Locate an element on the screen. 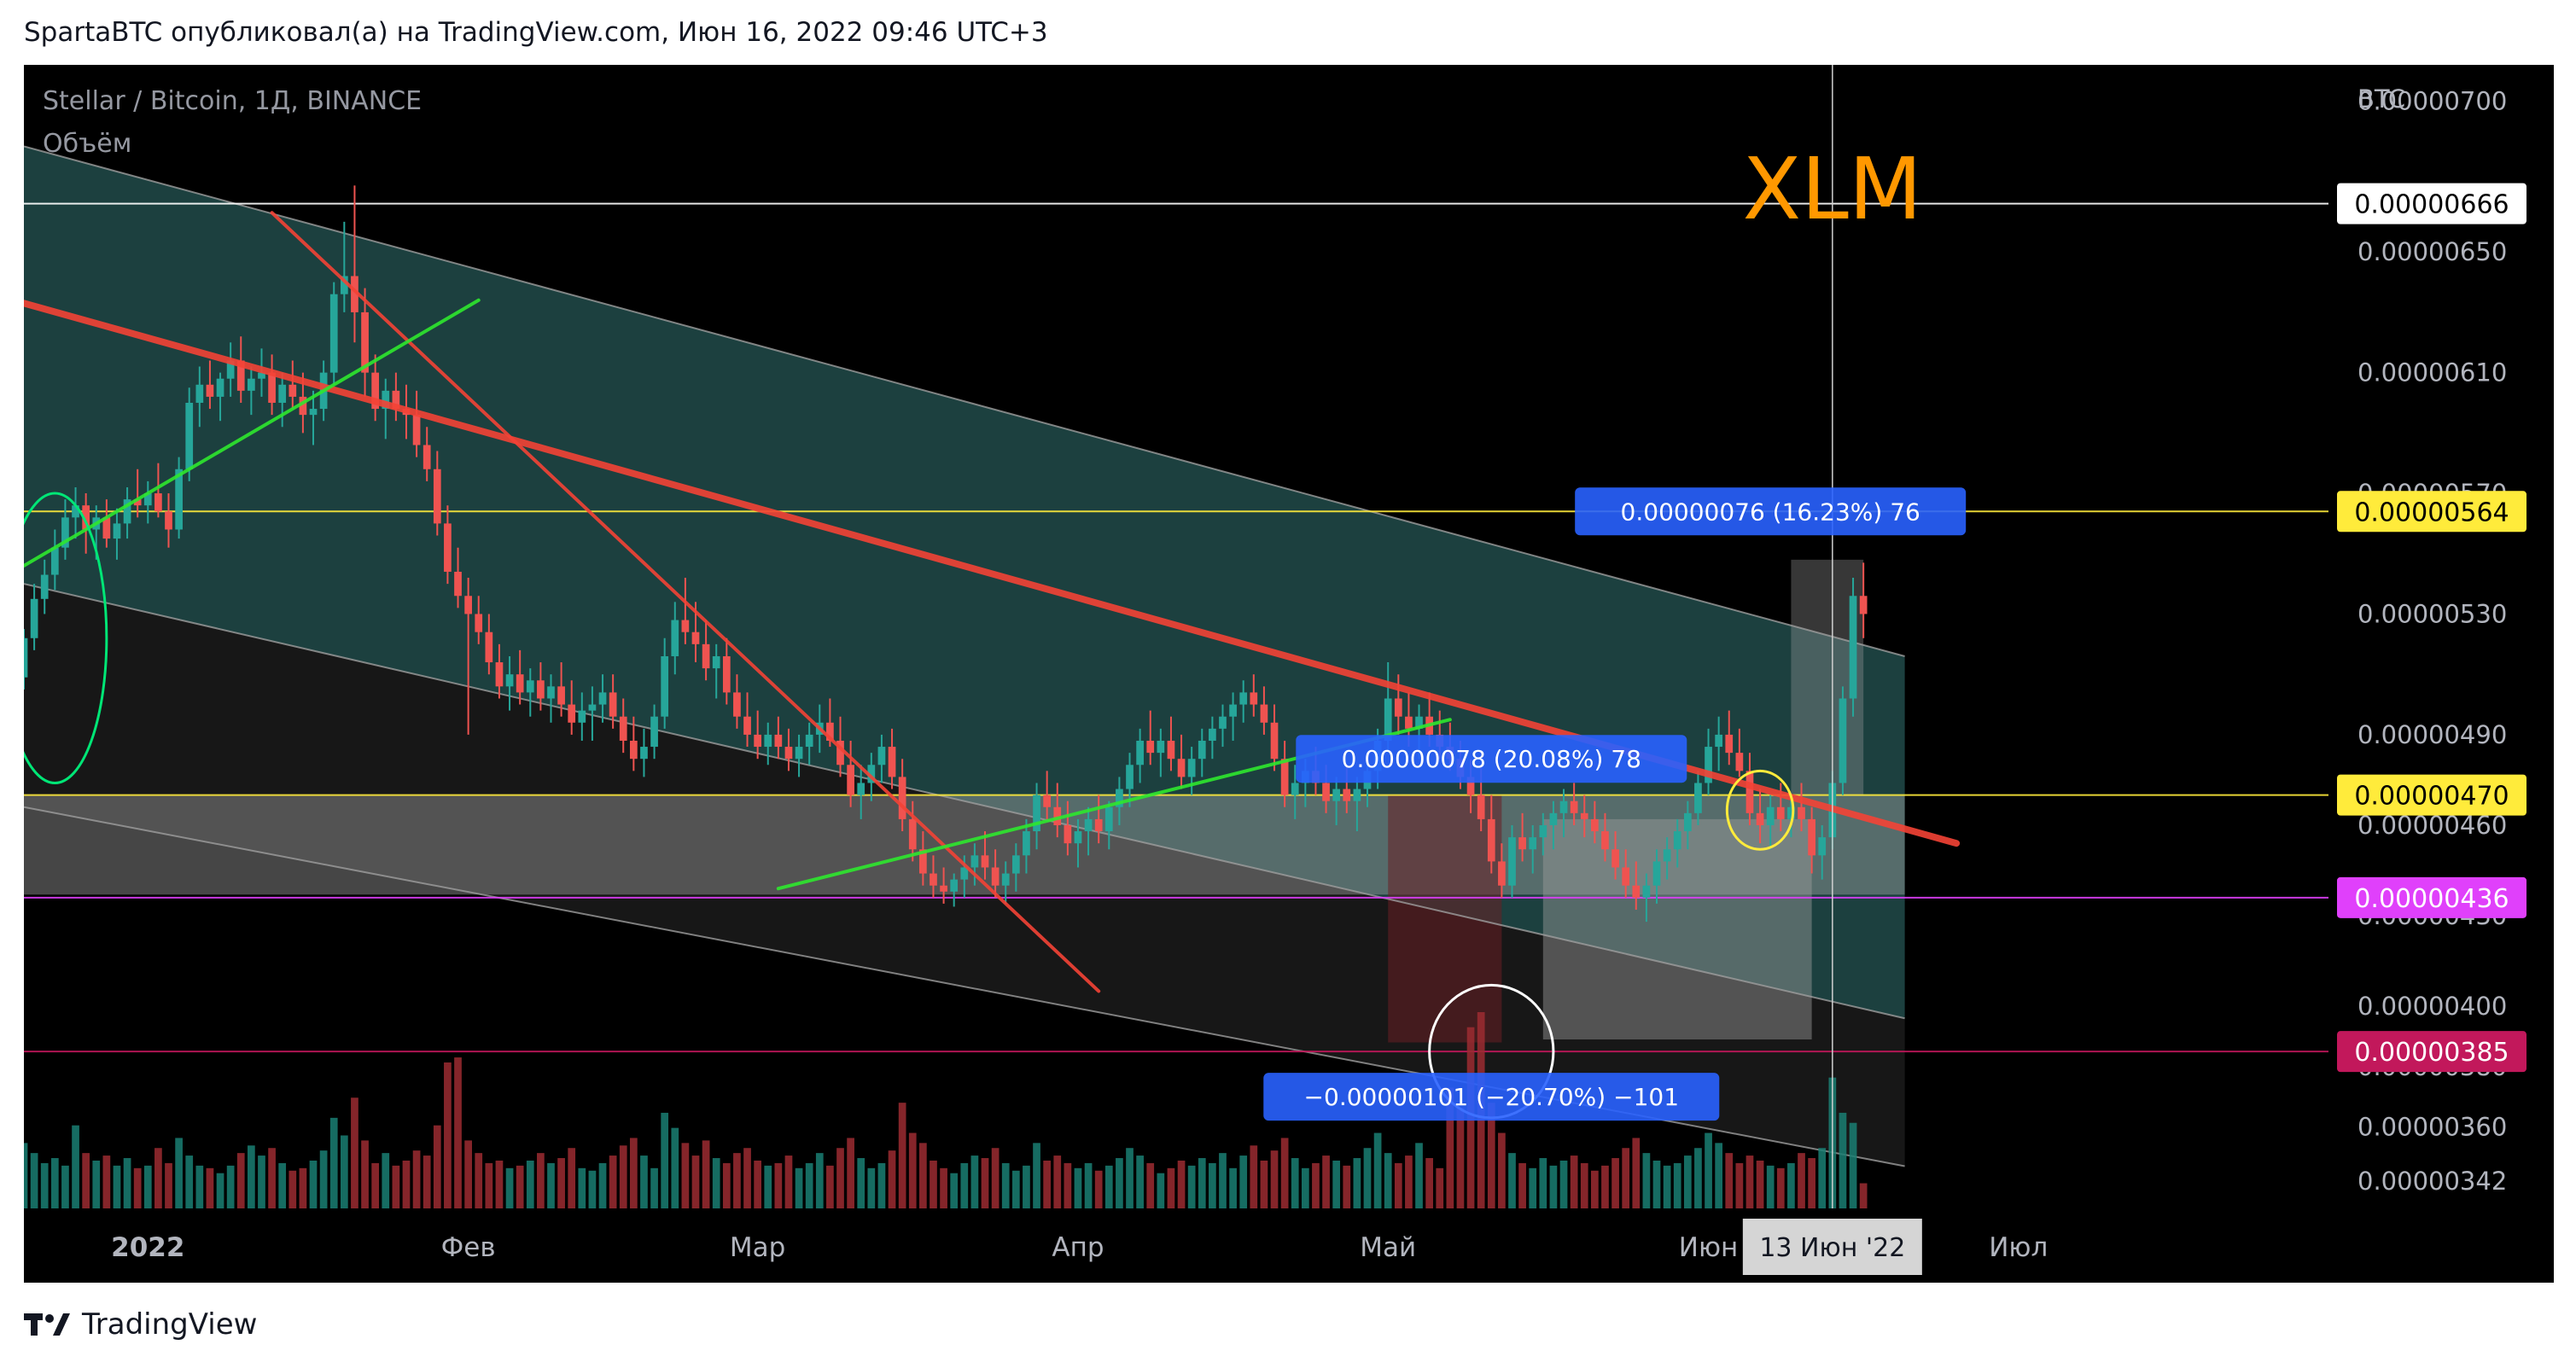 This screenshot has width=2576, height=1368. footer-brand: TradingView is located at coordinates (170, 1324).